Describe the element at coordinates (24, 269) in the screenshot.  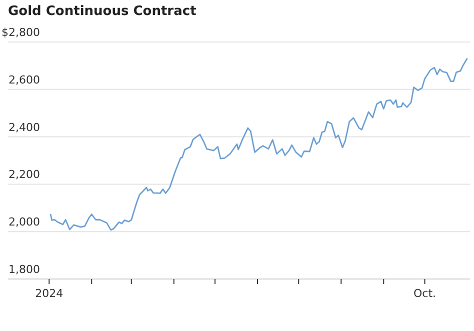
I see `y-tick-label: 1,800` at that location.